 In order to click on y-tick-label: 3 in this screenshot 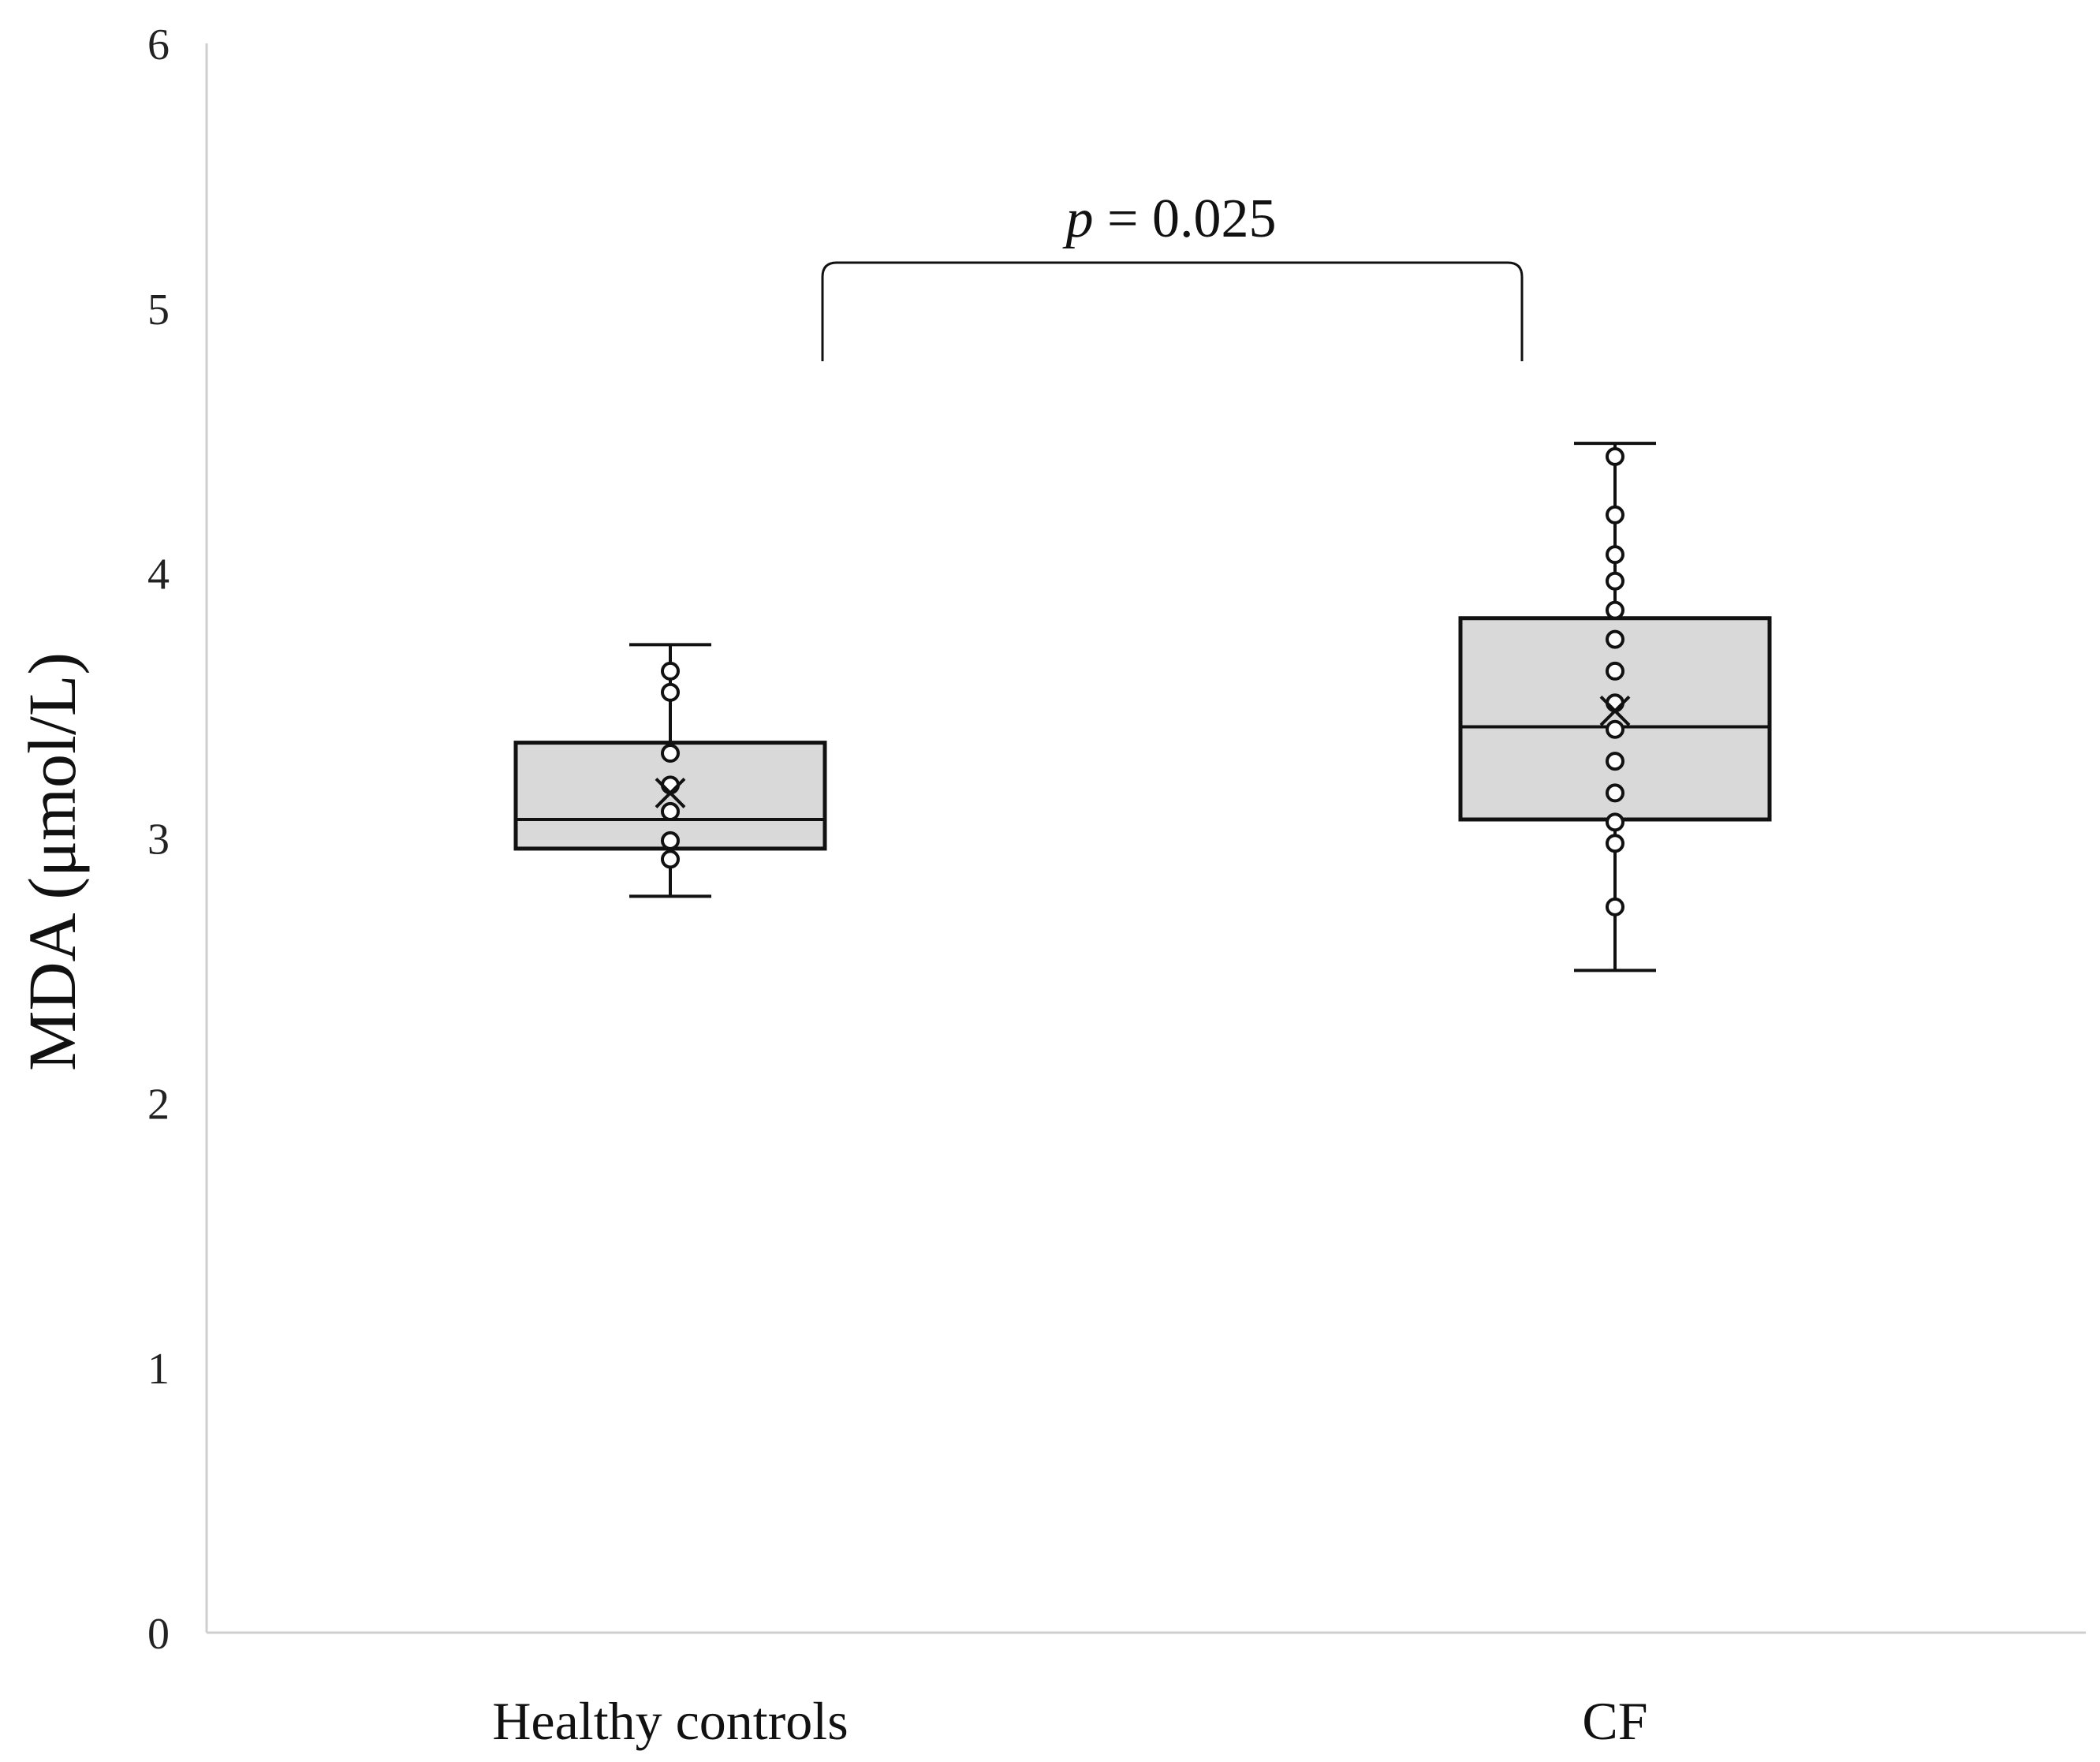, I will do `click(158, 840)`.